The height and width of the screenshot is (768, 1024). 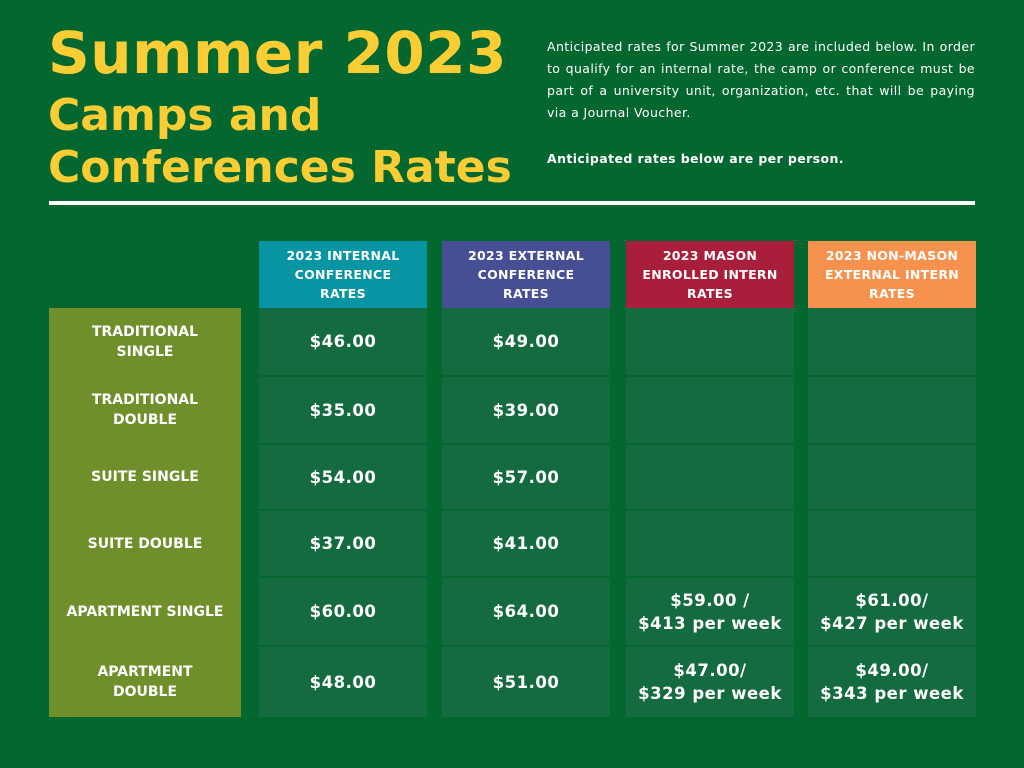 What do you see at coordinates (526, 274) in the screenshot?
I see `column-header: 2023 EXTERNAL CONFERENCE RATES` at bounding box center [526, 274].